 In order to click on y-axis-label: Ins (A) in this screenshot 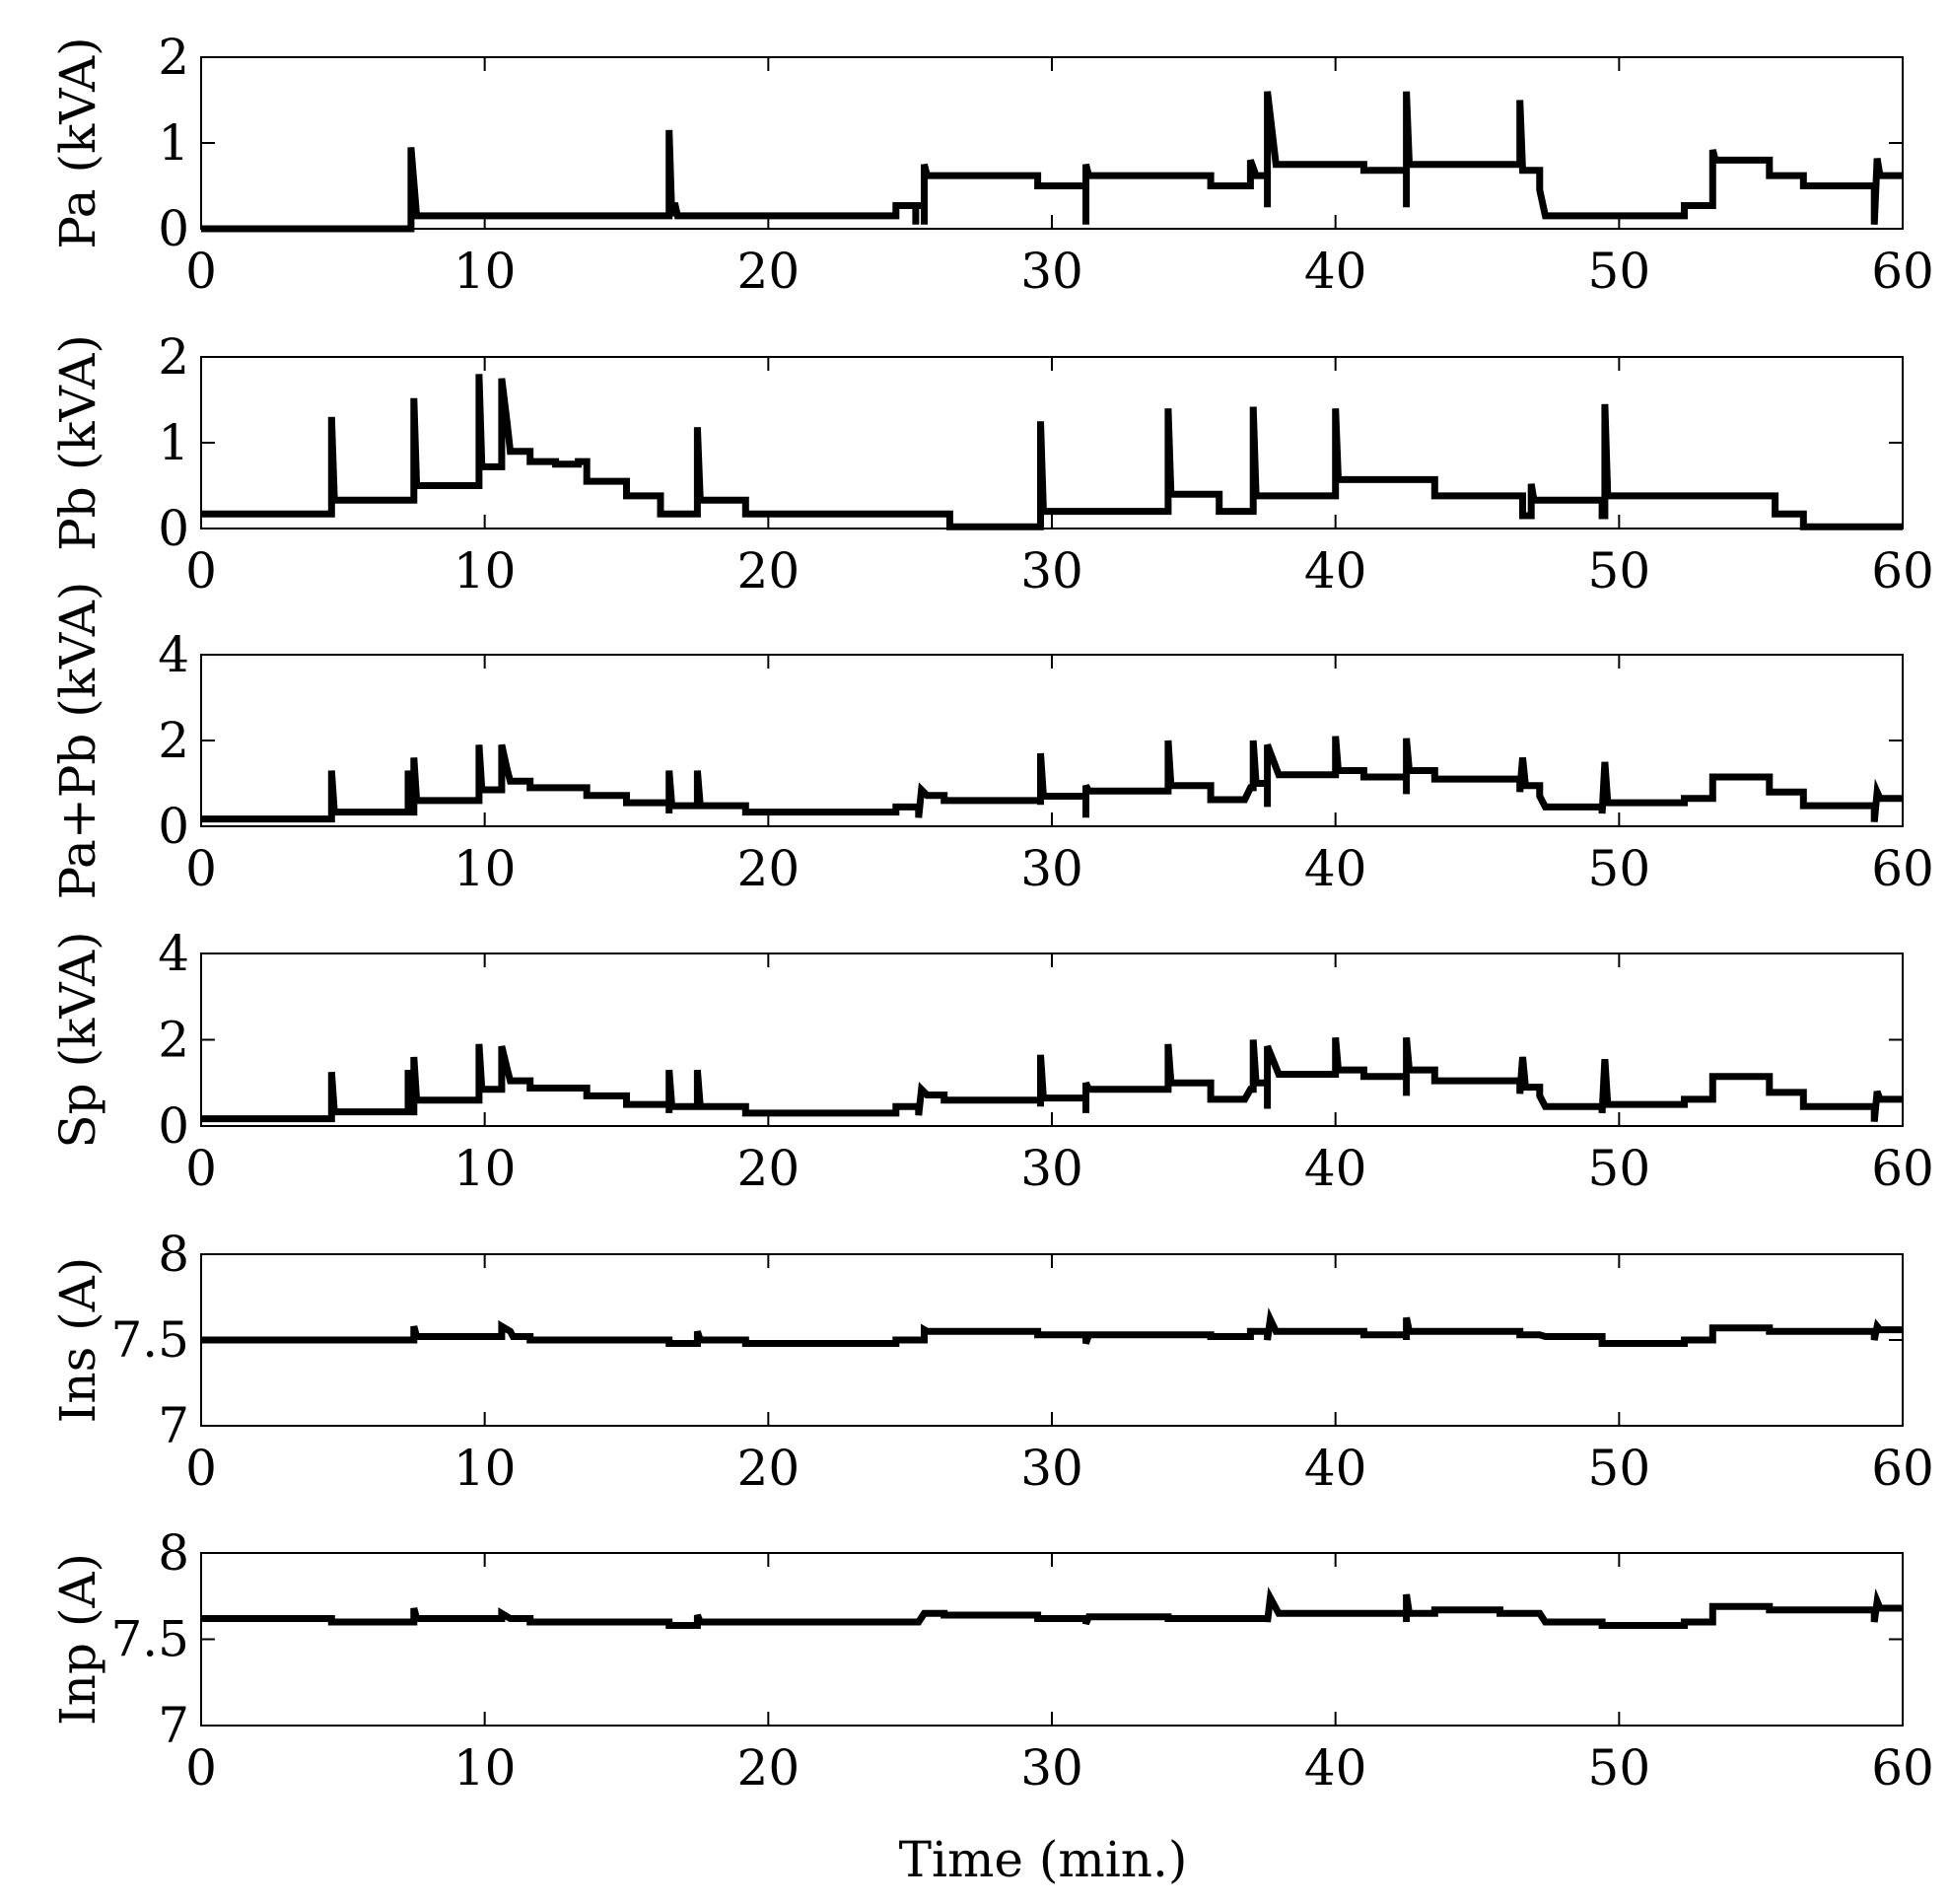, I will do `click(77, 1340)`.